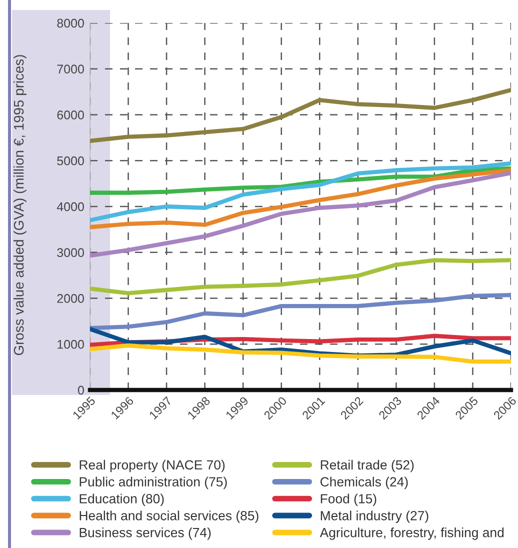 The height and width of the screenshot is (548, 518). What do you see at coordinates (70, 298) in the screenshot?
I see `y-tick-label: 2000` at bounding box center [70, 298].